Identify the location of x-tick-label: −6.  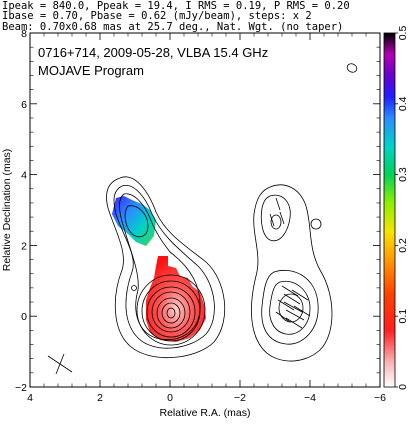
(380, 398).